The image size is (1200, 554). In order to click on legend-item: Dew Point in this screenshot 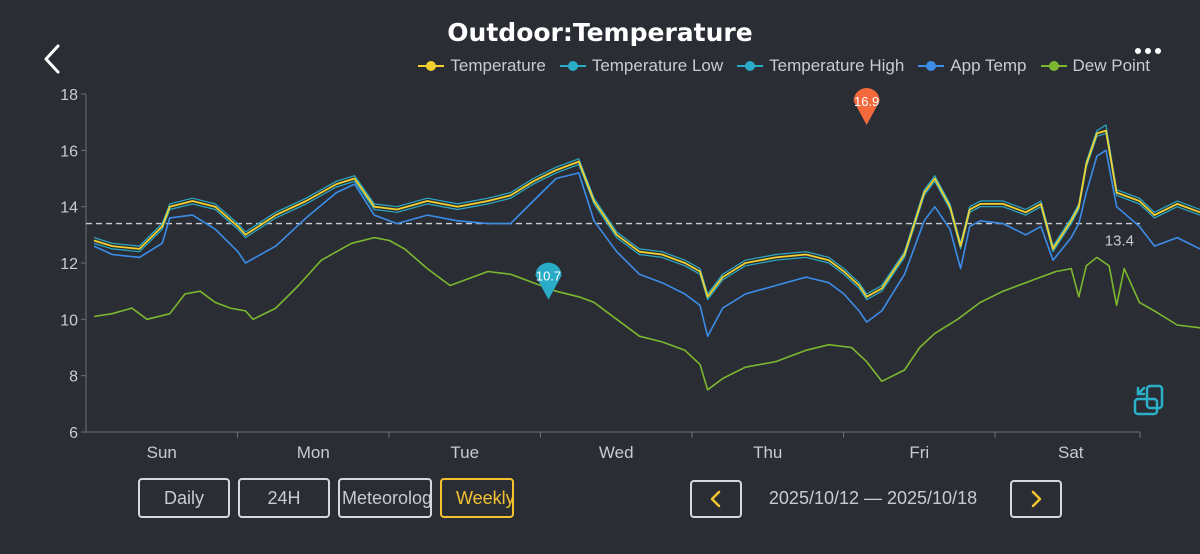, I will do `click(1095, 66)`.